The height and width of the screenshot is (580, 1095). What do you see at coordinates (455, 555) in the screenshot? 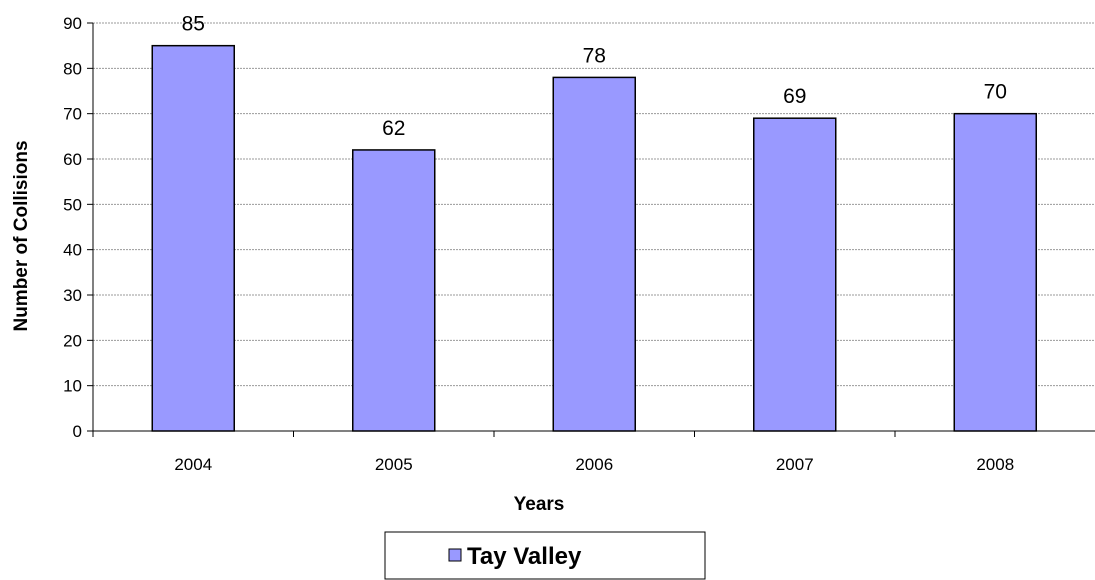
I see `legend-swatch-icon` at bounding box center [455, 555].